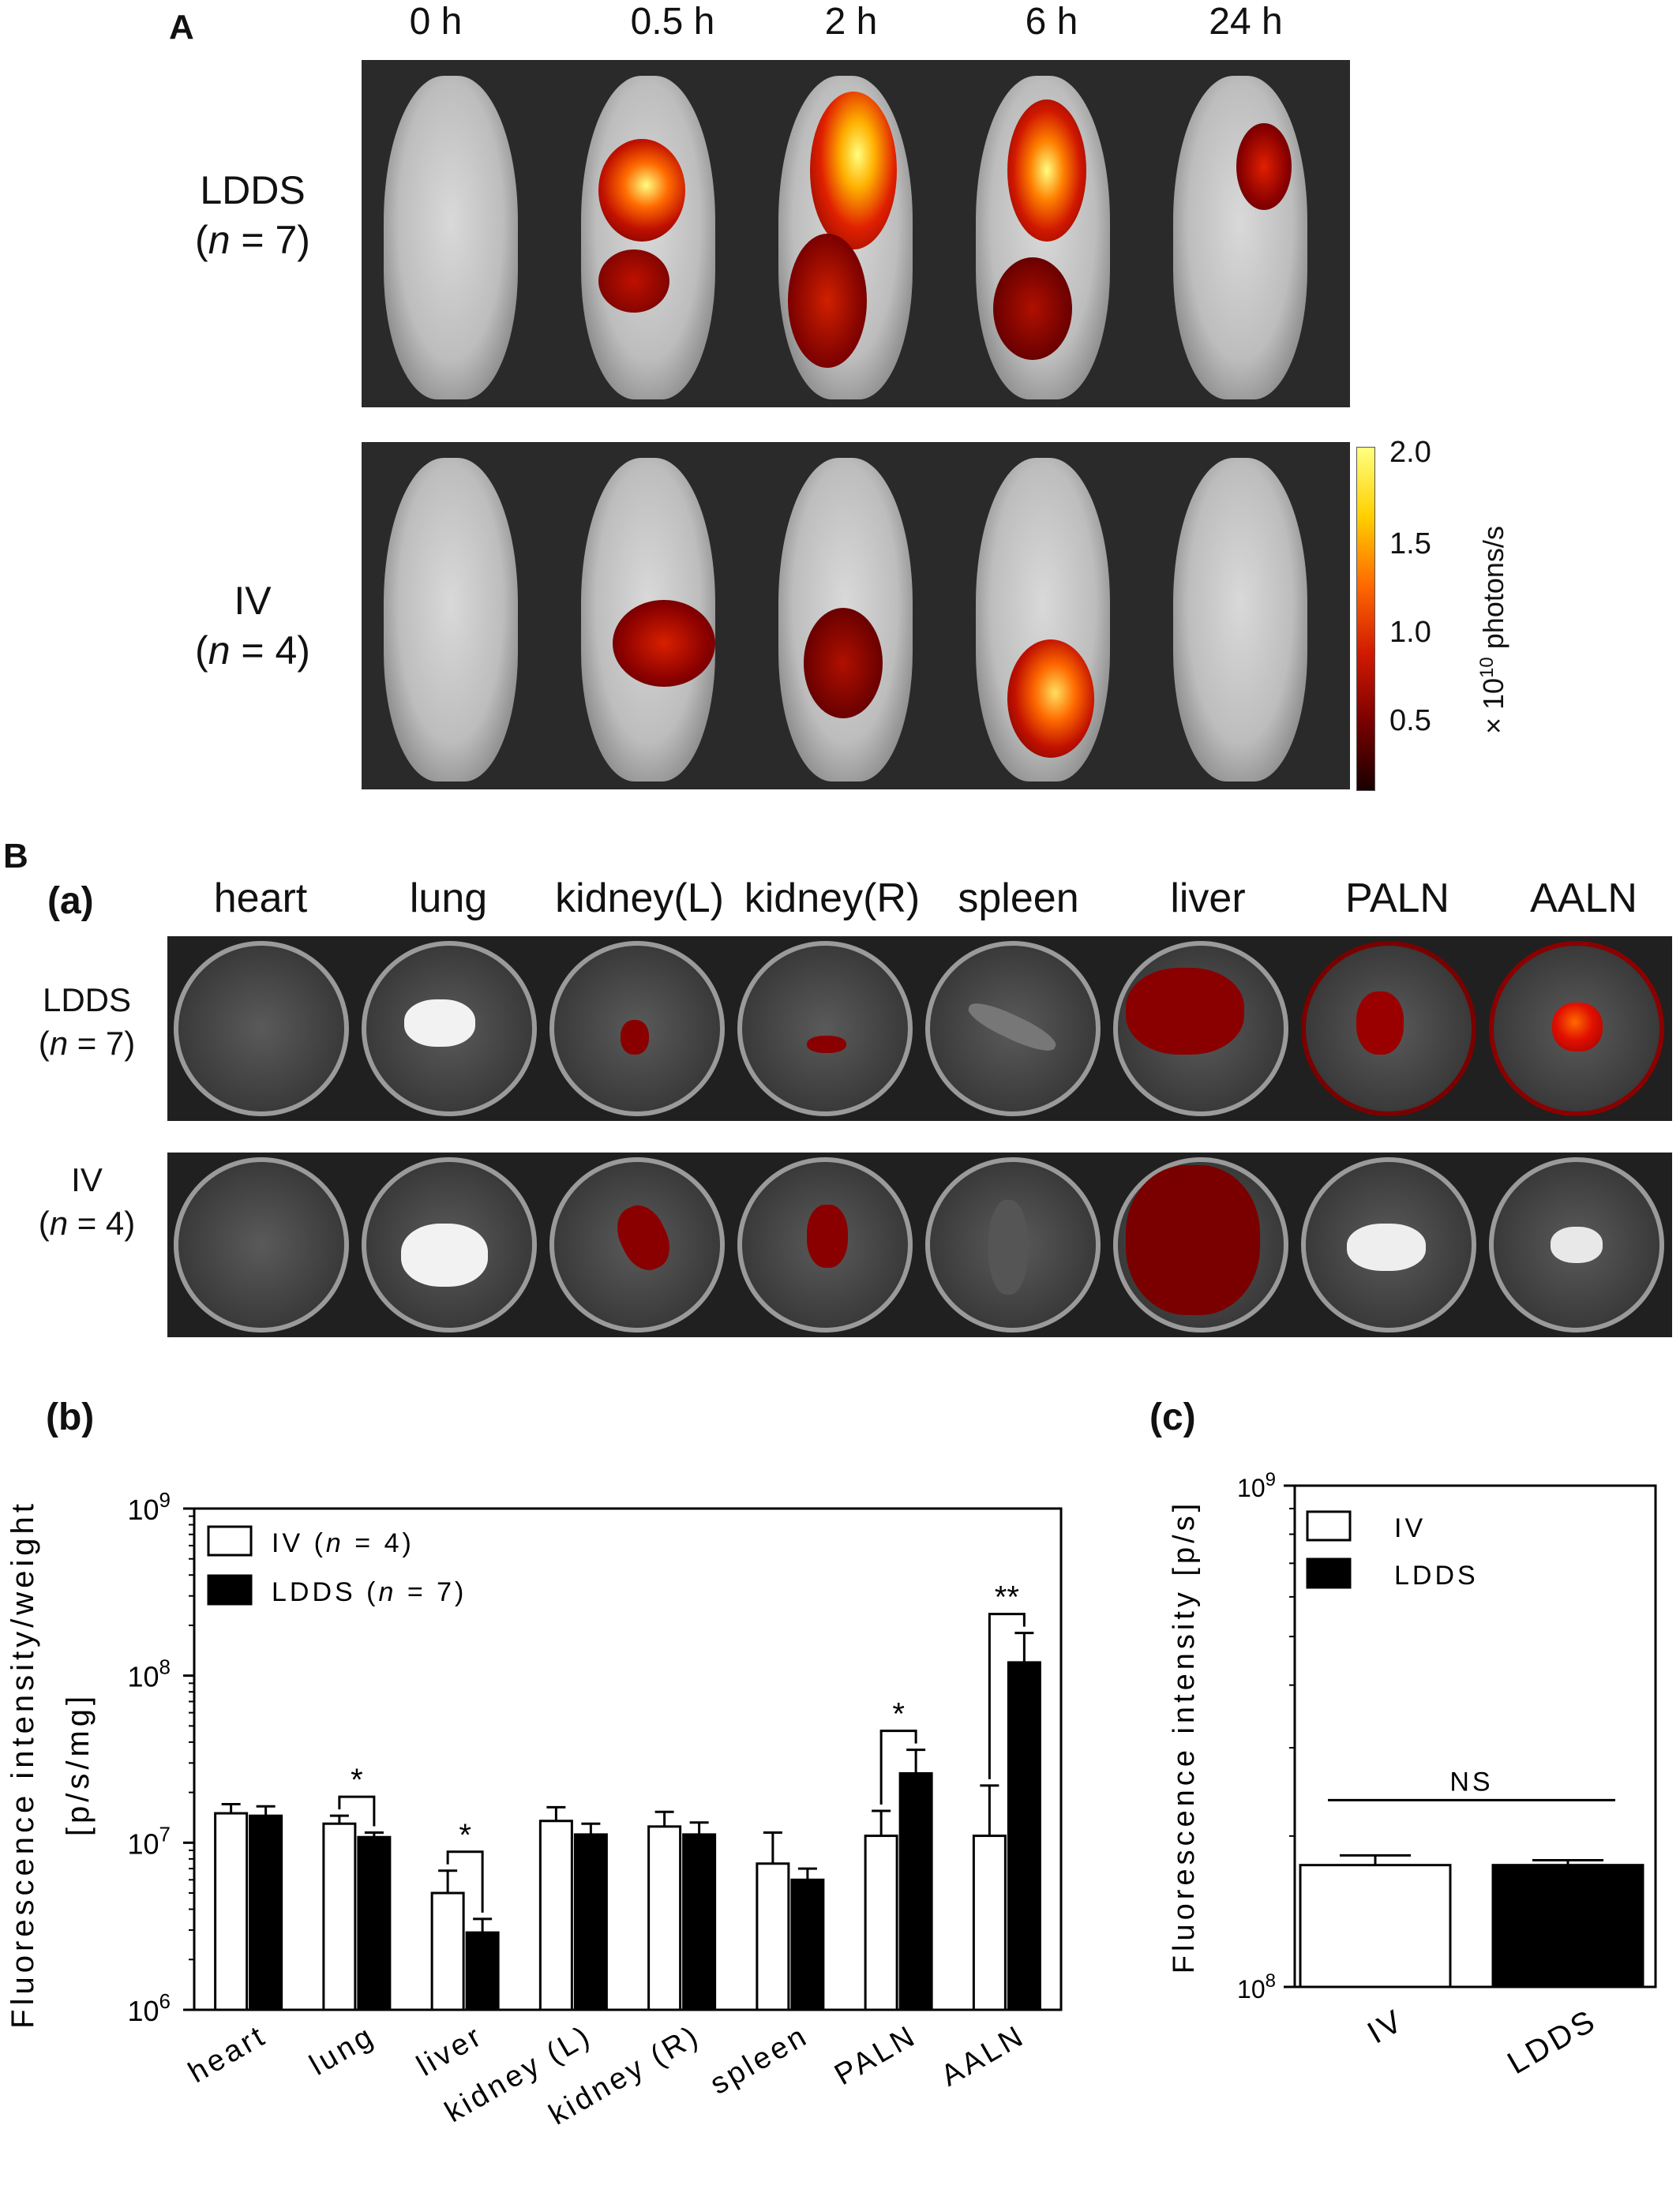 This screenshot has height=2204, width=1680. I want to click on time-label-1: 0.5 h, so click(672, 22).